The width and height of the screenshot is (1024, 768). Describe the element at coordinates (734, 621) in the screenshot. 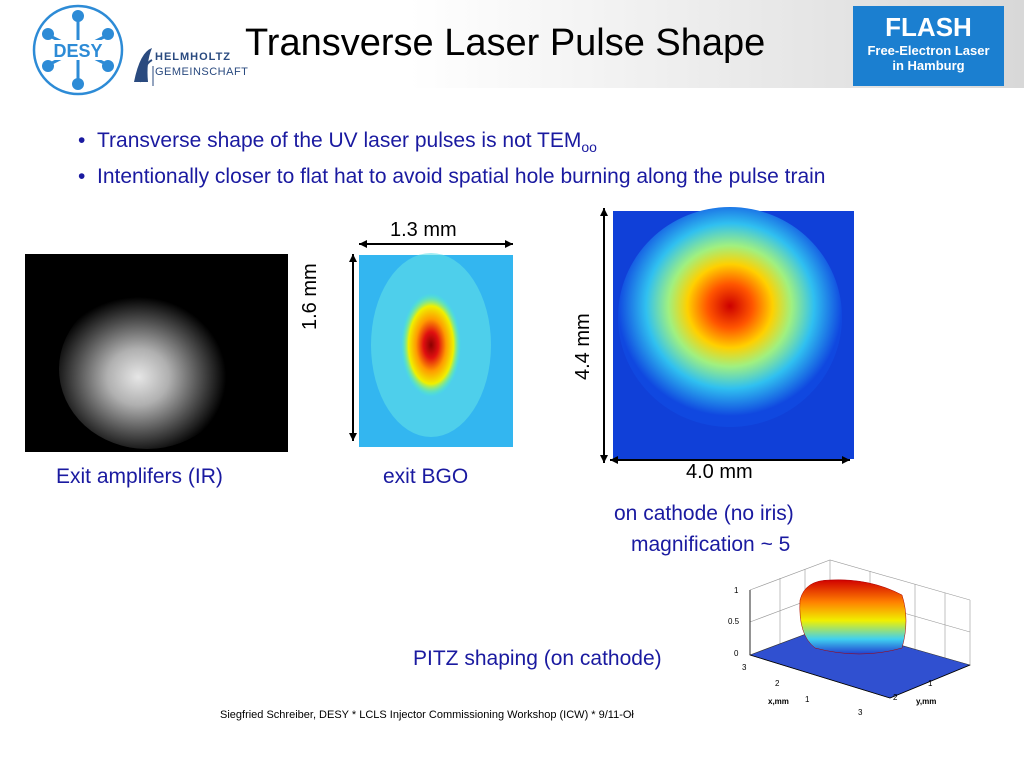

I see `z-tick: 0.5` at that location.